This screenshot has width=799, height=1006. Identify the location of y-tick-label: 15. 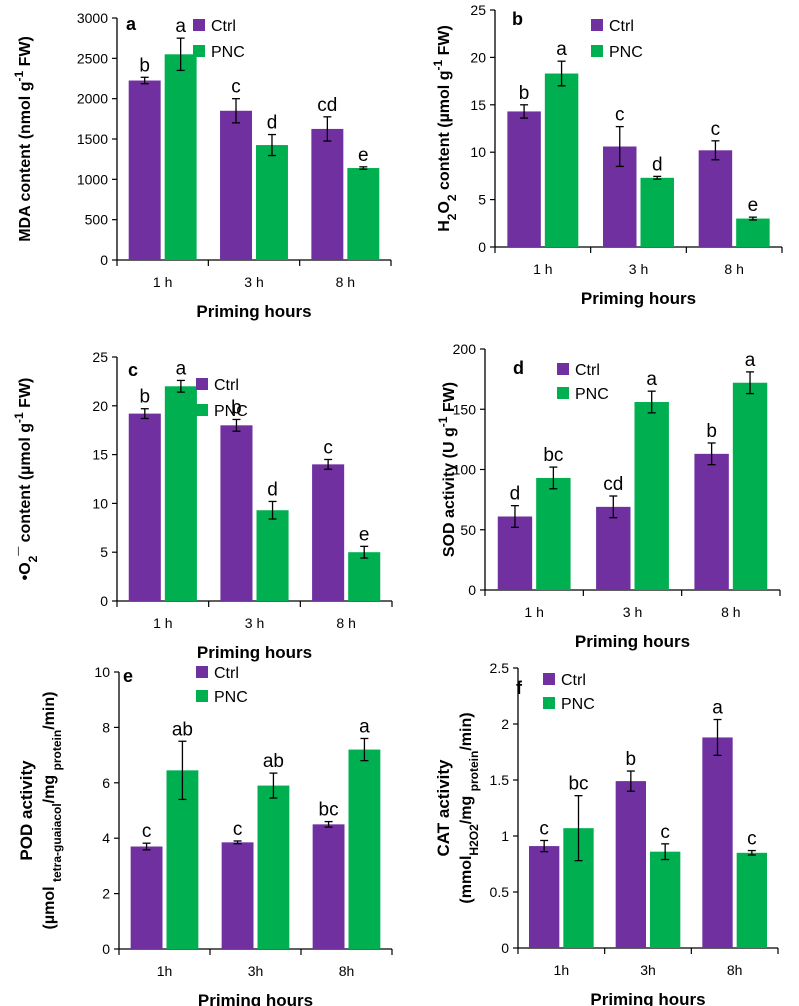
(478, 105).